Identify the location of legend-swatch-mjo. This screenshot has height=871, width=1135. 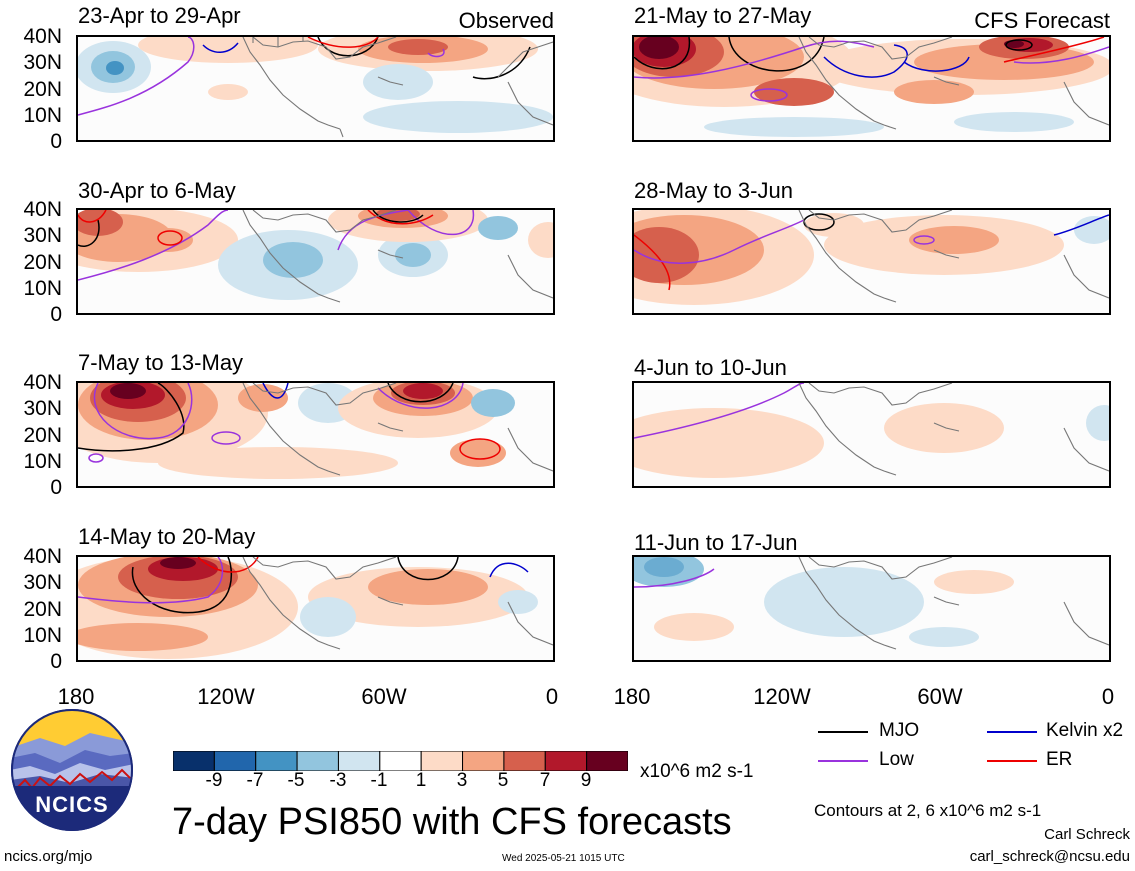
(843, 732).